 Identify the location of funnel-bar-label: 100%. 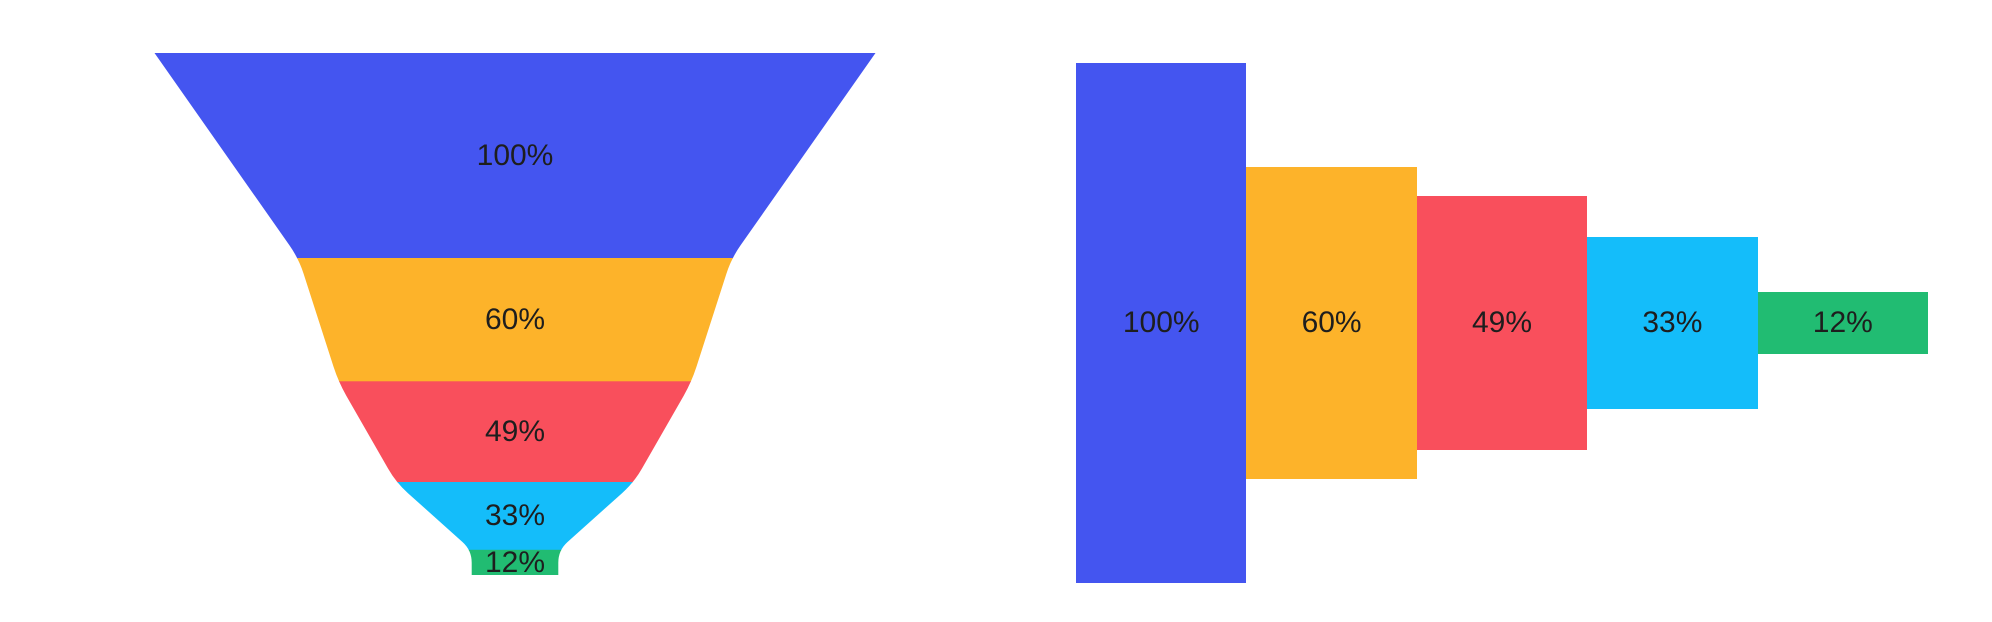
(1161, 322).